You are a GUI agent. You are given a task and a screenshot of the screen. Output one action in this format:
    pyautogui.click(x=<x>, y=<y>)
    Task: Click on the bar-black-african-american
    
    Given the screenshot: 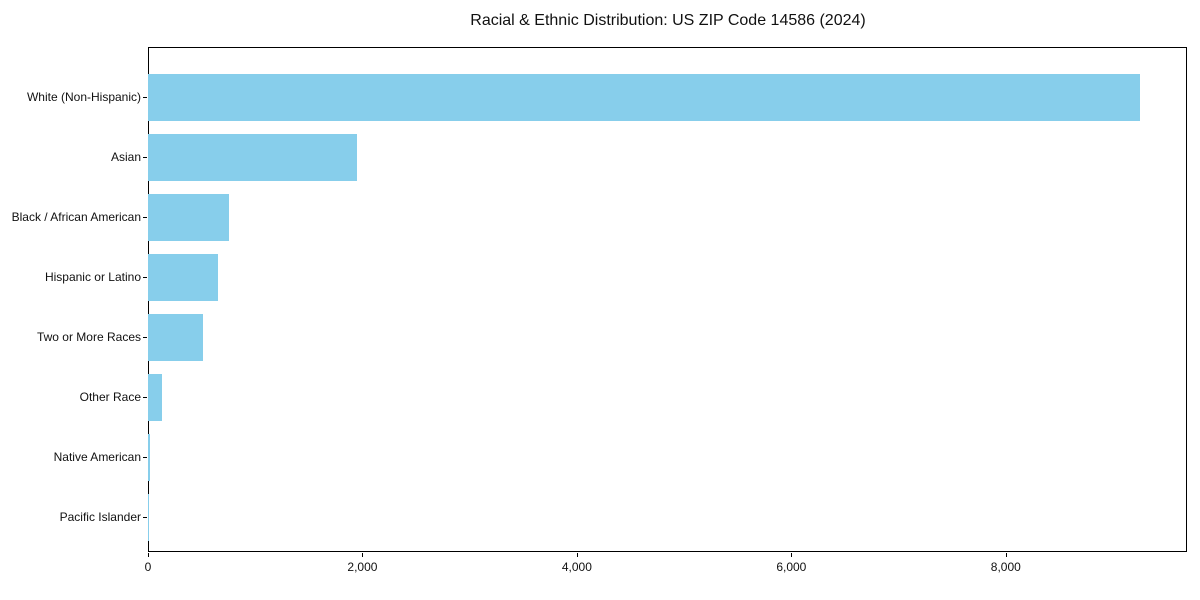 What is the action you would take?
    pyautogui.click(x=188, y=217)
    